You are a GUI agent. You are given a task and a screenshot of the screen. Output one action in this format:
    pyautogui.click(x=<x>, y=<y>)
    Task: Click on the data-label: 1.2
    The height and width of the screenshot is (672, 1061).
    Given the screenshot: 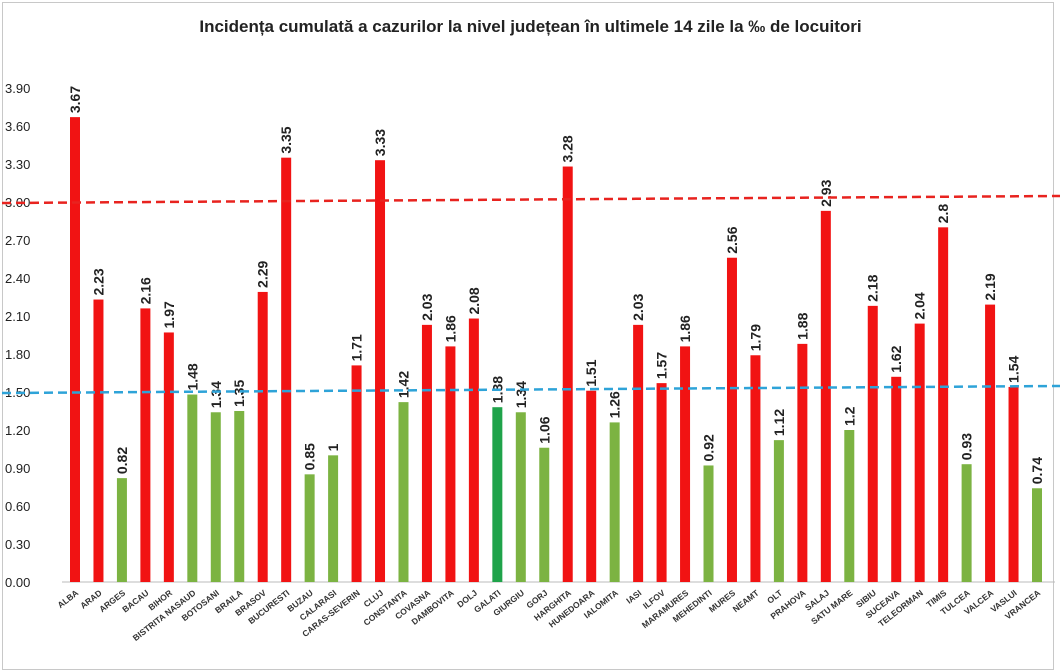 What is the action you would take?
    pyautogui.click(x=849, y=416)
    